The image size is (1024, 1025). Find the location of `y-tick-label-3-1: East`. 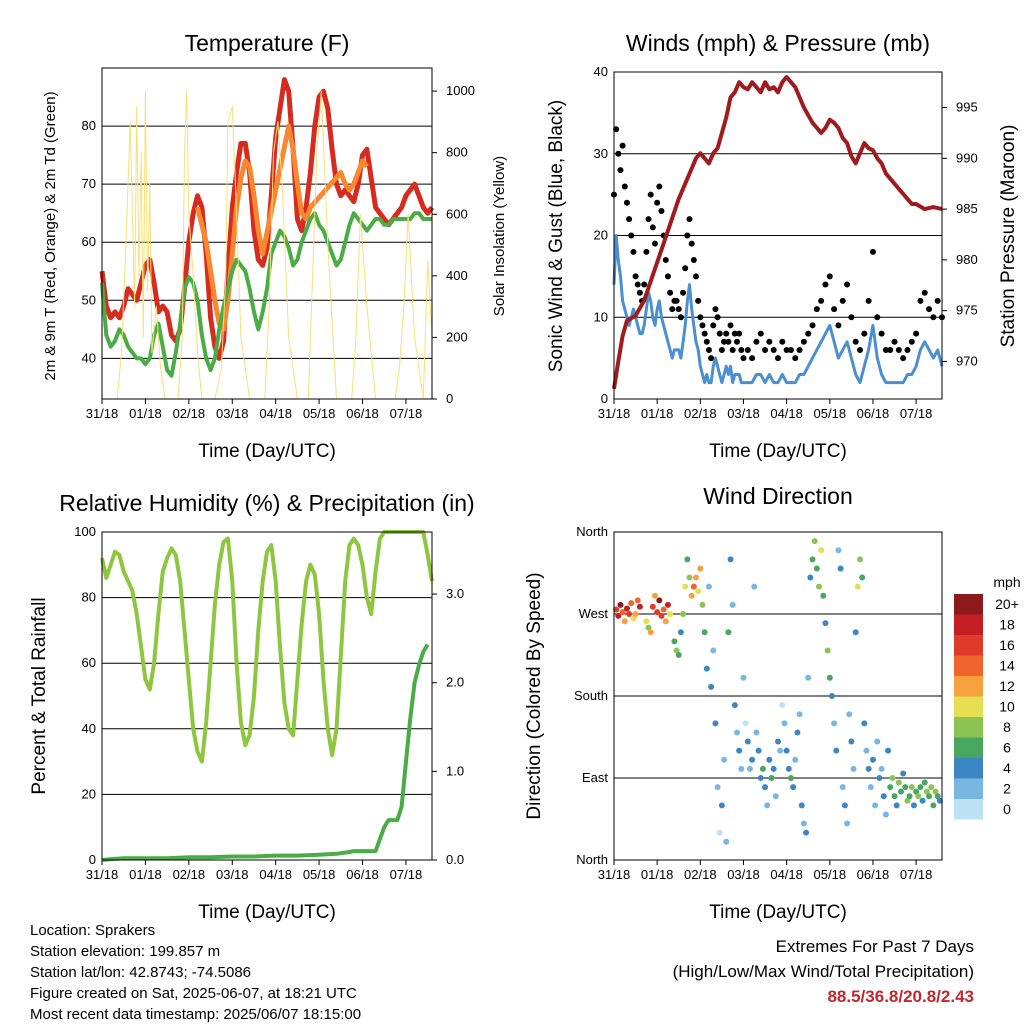

y-tick-label-3-1: East is located at coordinates (595, 777).